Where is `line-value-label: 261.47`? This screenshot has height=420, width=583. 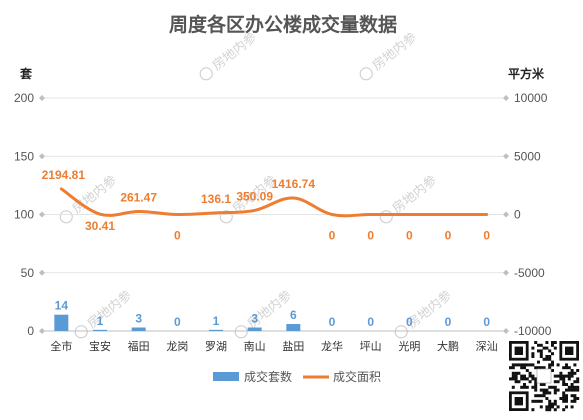 line-value-label: 261.47 is located at coordinates (138, 197).